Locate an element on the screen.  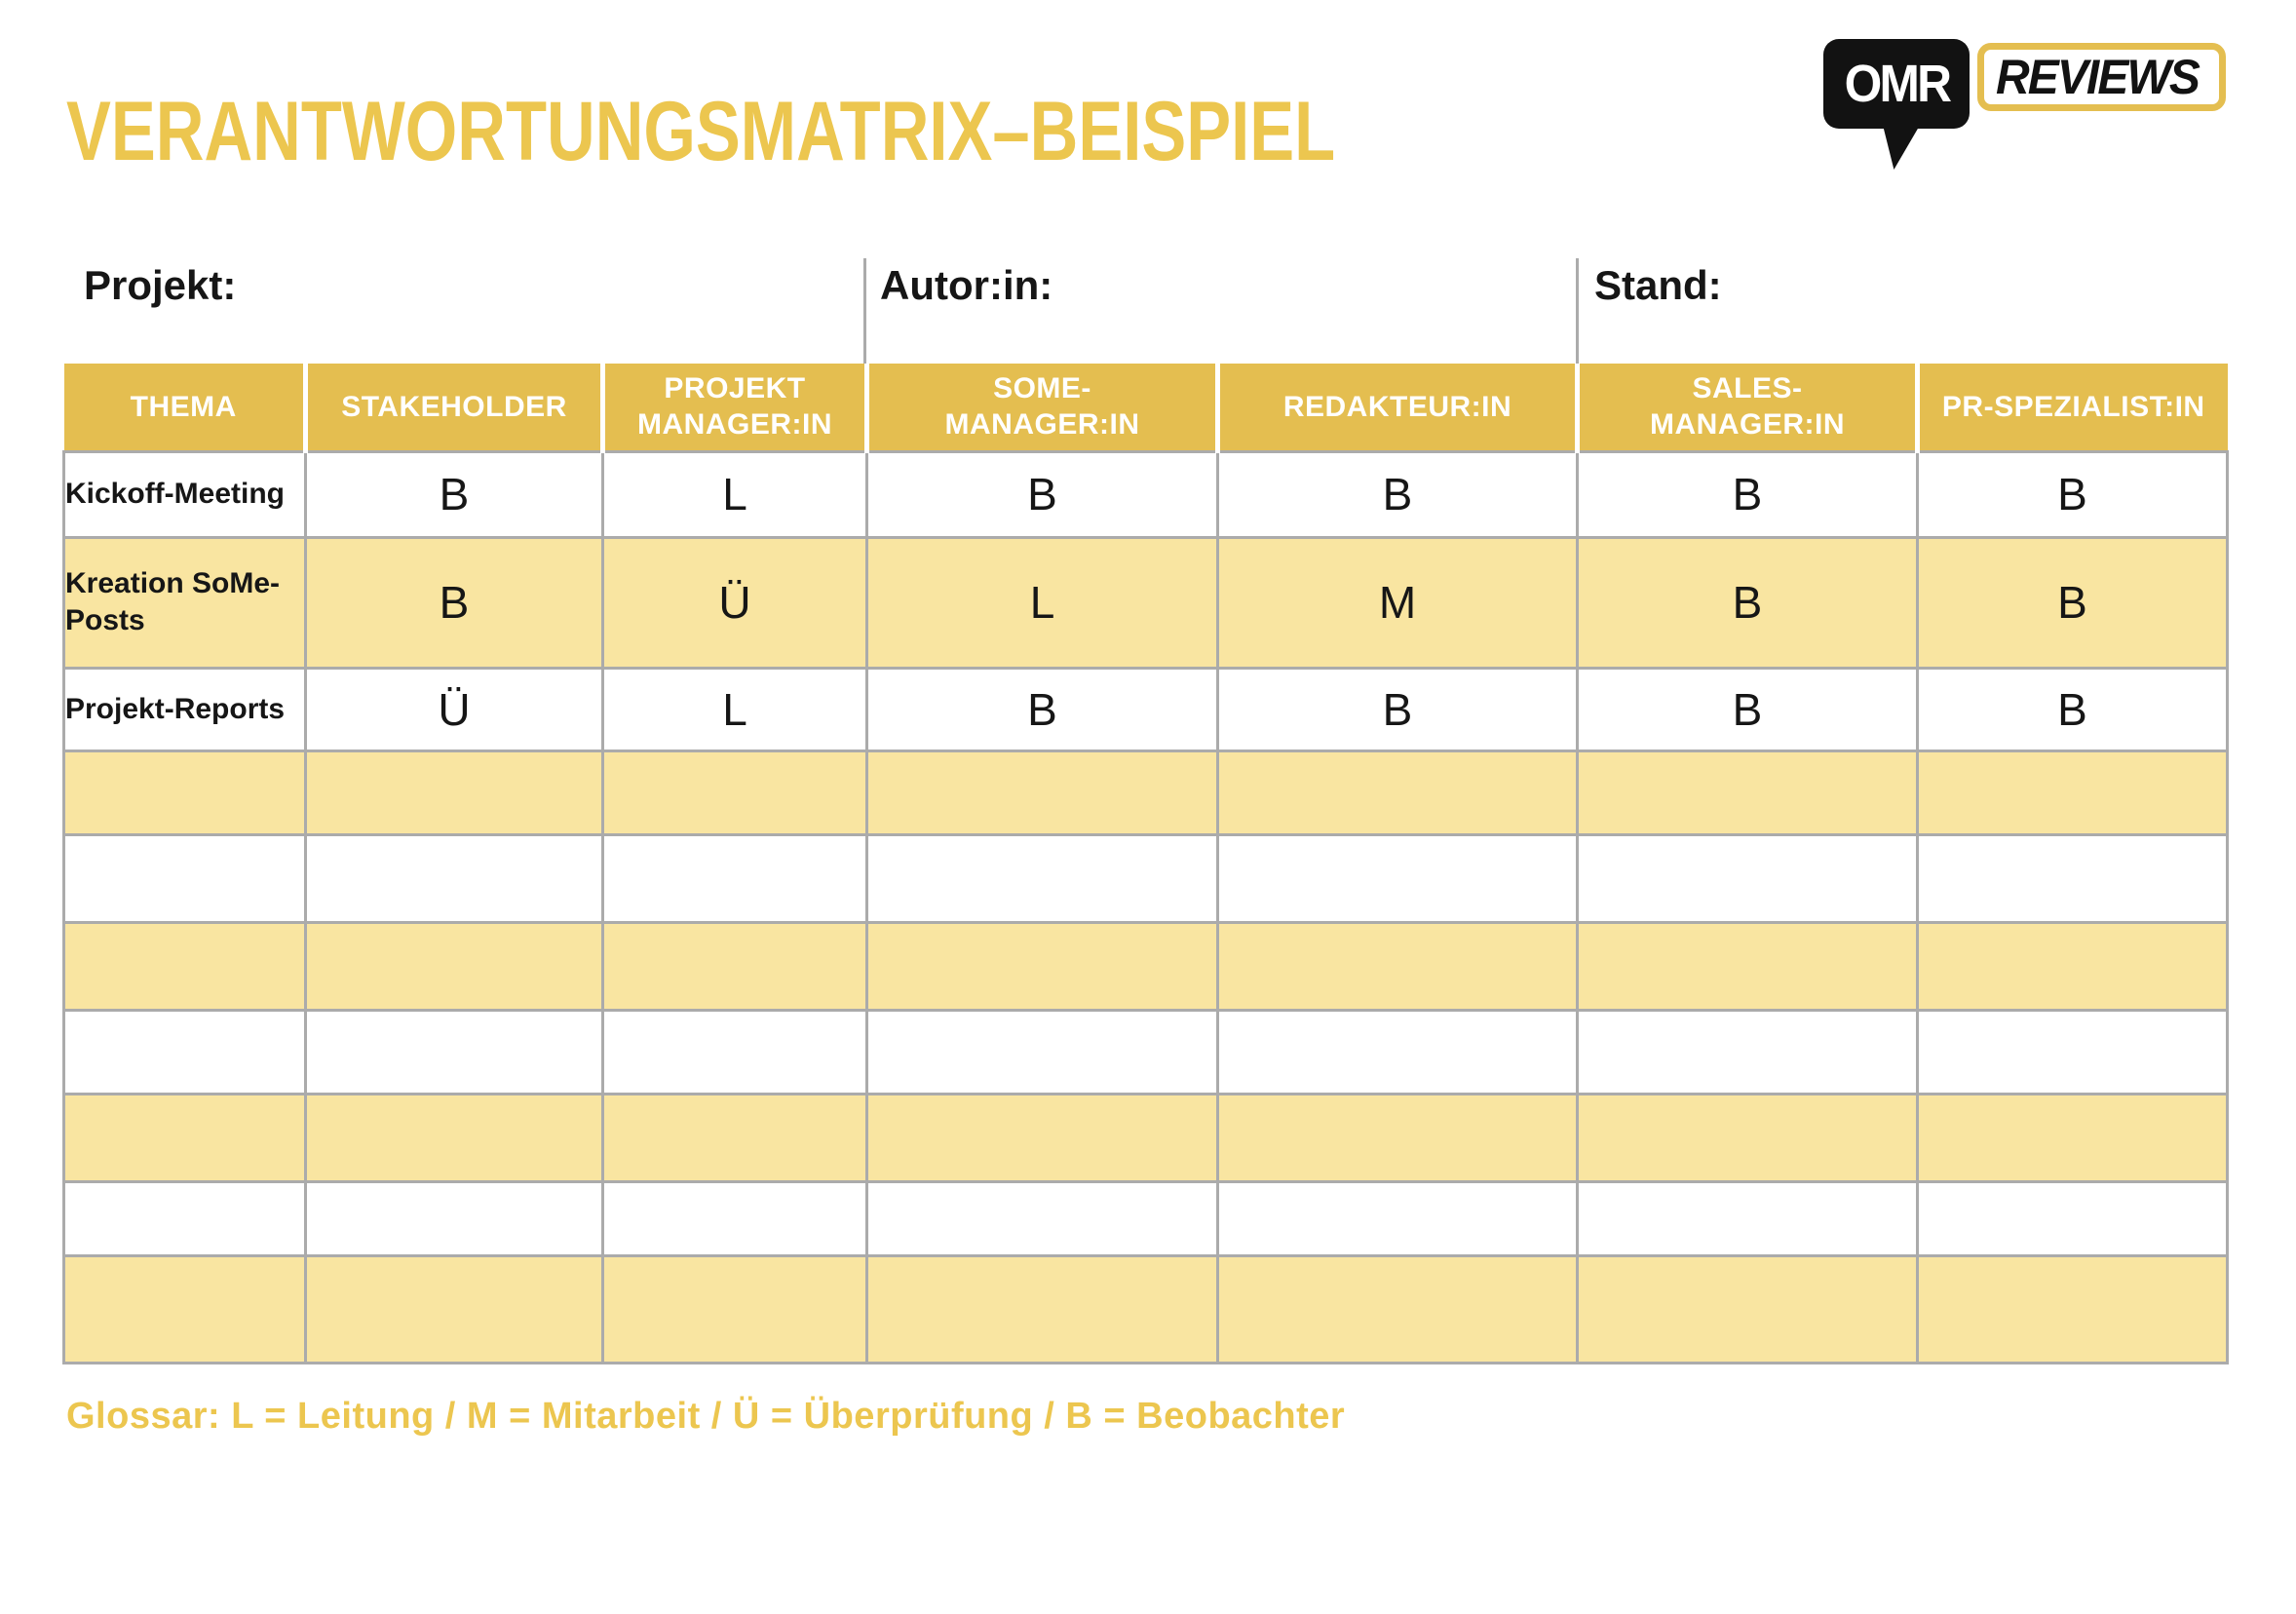
column-header-thema: THEMA is located at coordinates (184, 408).